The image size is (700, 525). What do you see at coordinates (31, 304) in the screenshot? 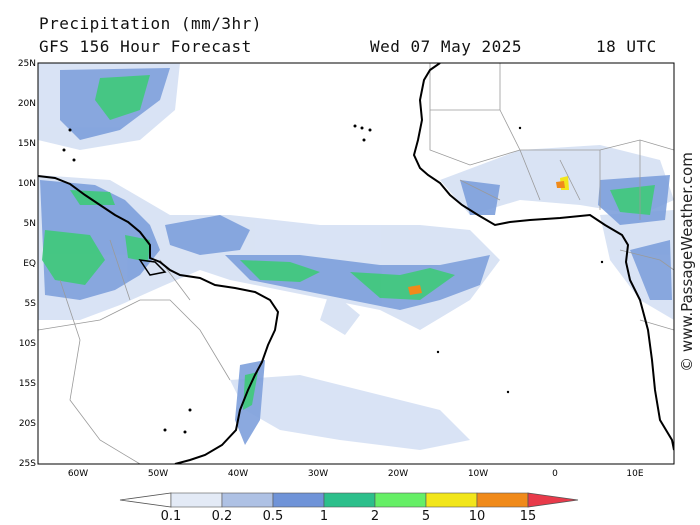
I see `lat-label: 5S` at bounding box center [31, 304].